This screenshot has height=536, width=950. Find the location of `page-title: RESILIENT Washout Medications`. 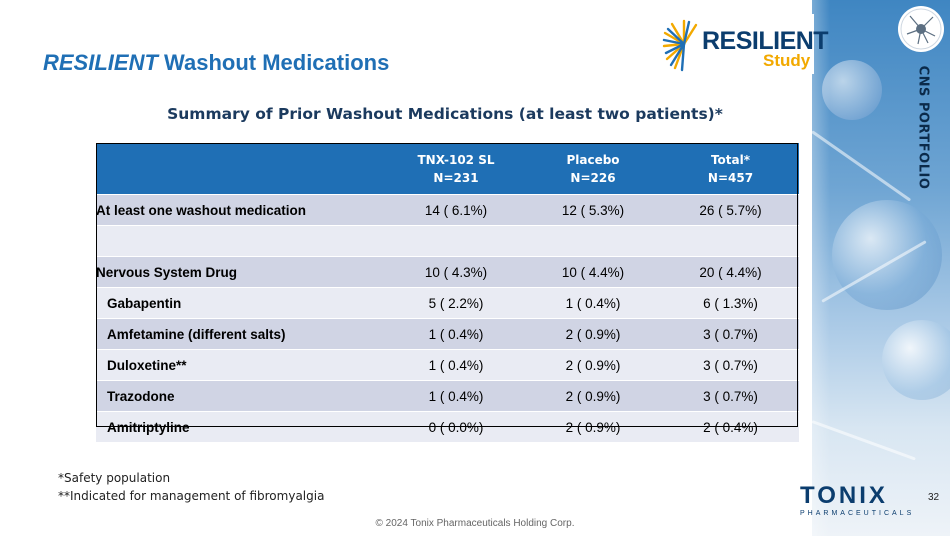

page-title: RESILIENT Washout Medications is located at coordinates (216, 63).